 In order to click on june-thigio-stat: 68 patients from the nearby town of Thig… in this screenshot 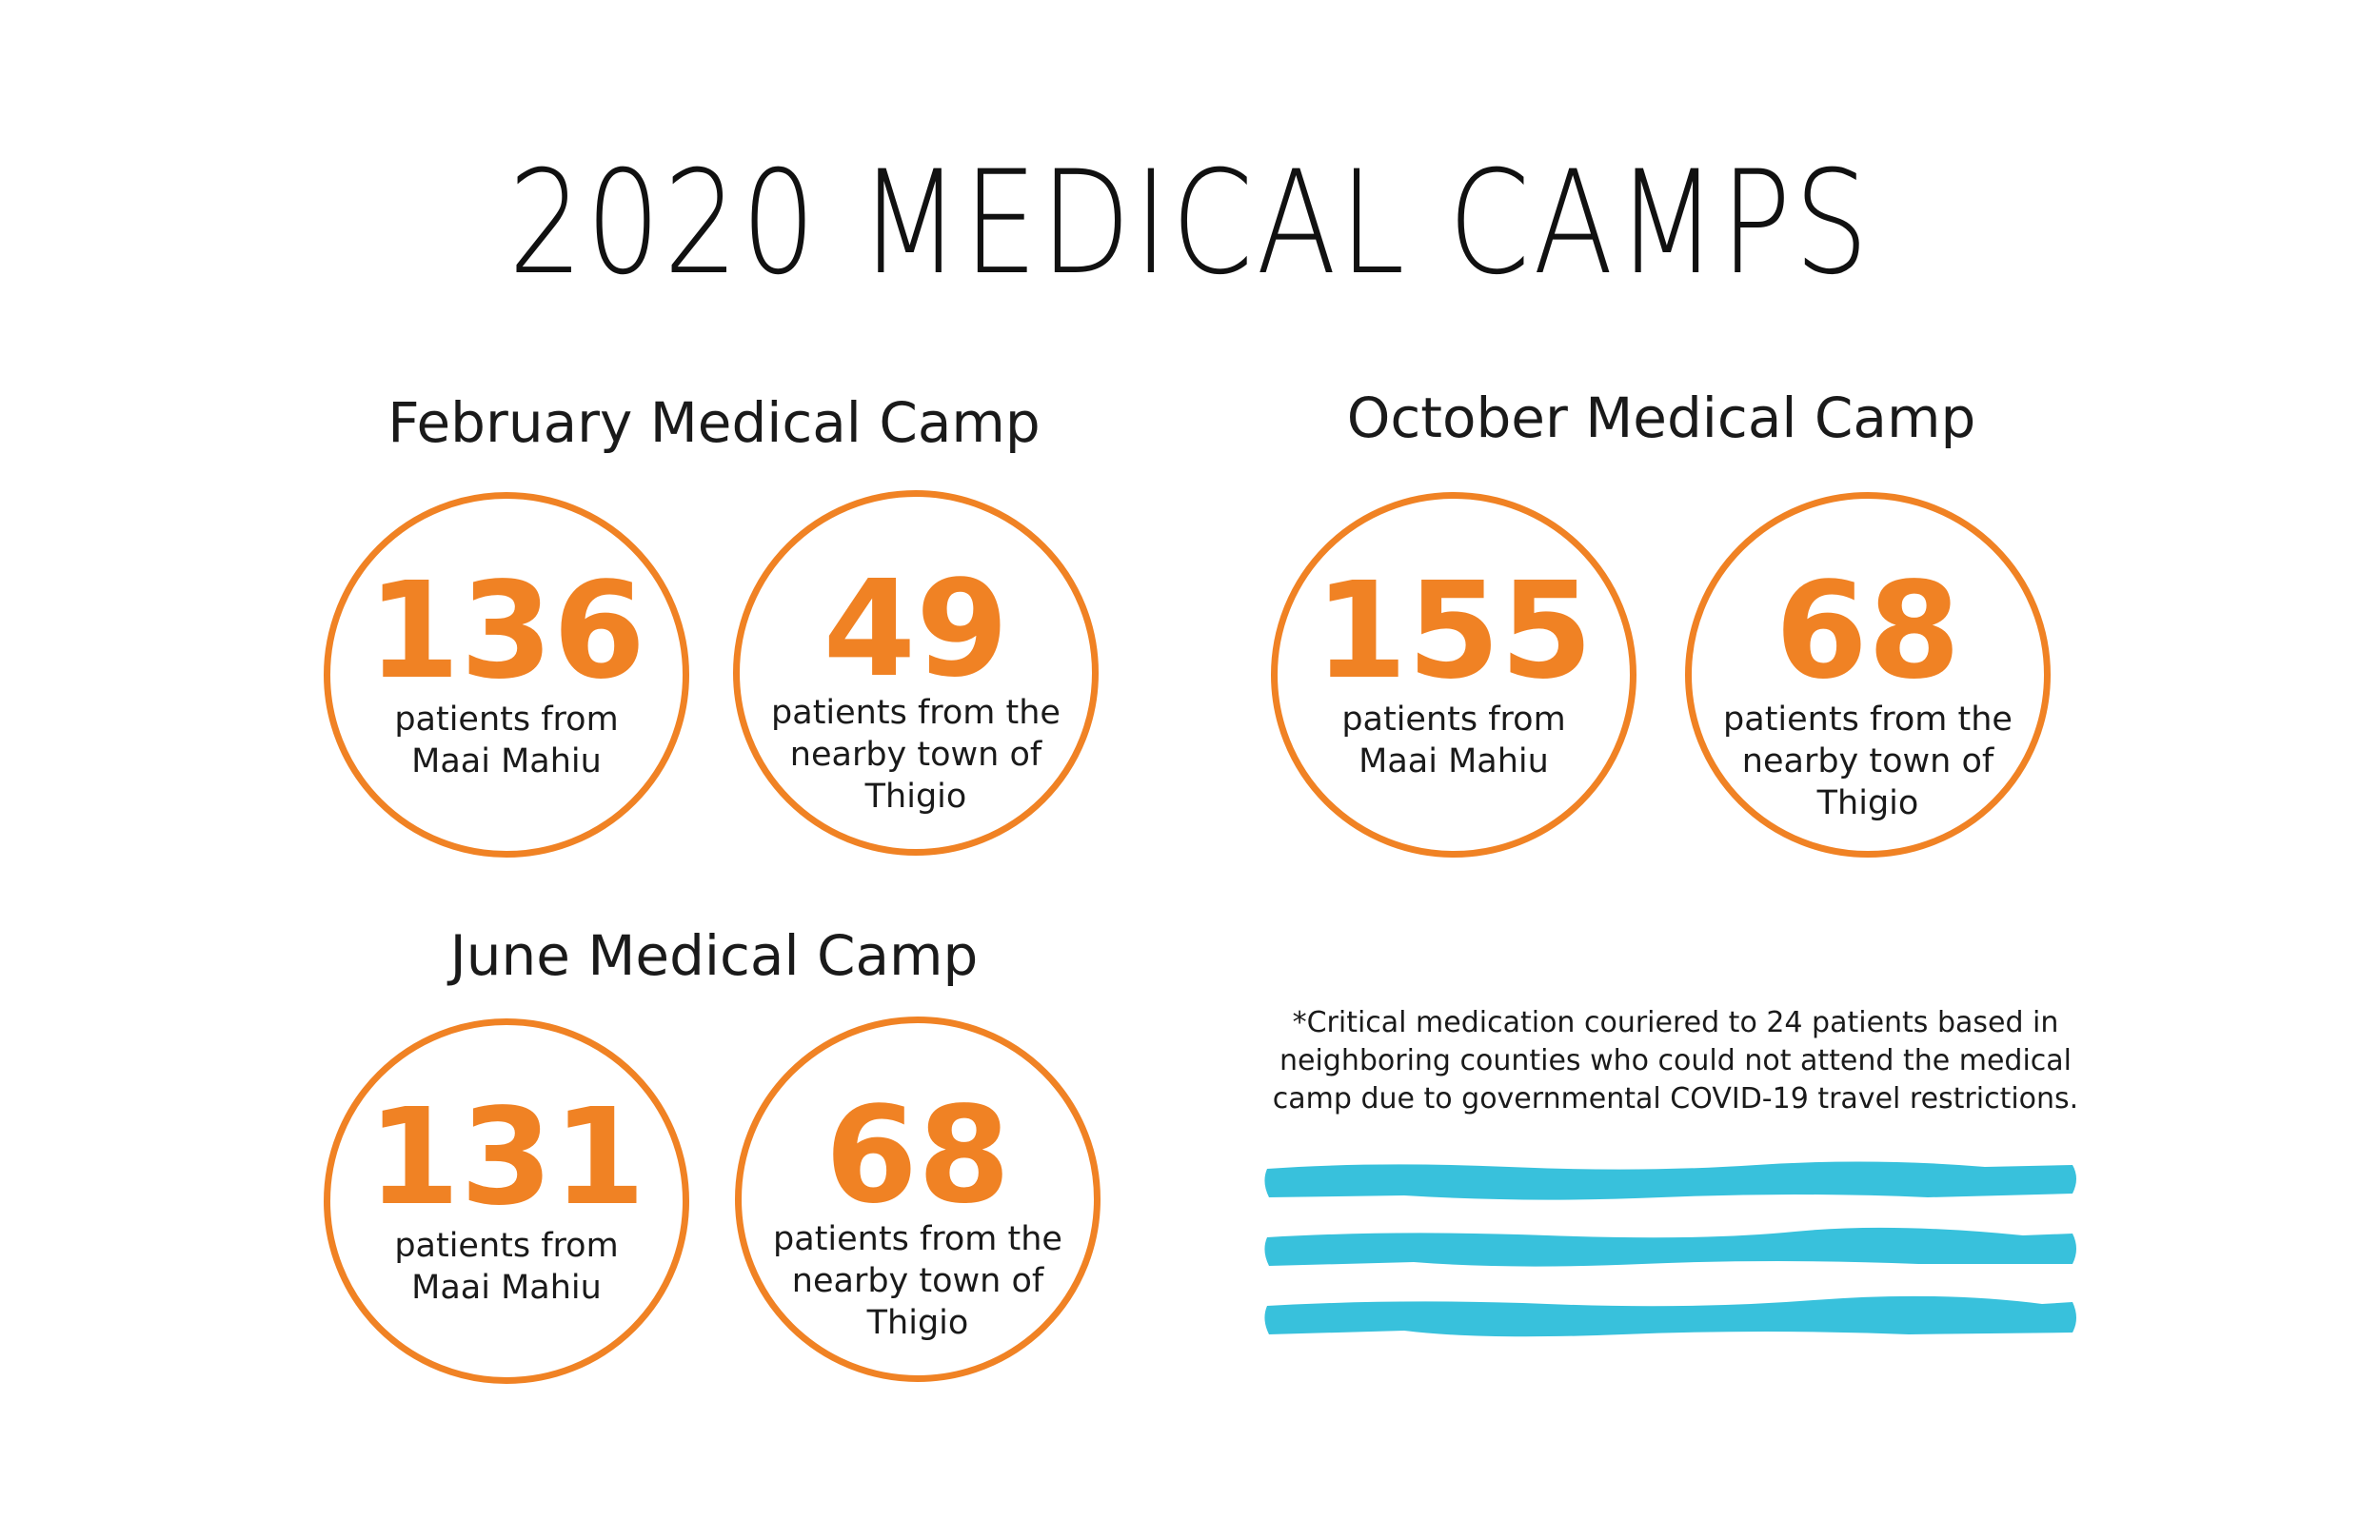, I will do `click(918, 1199)`.